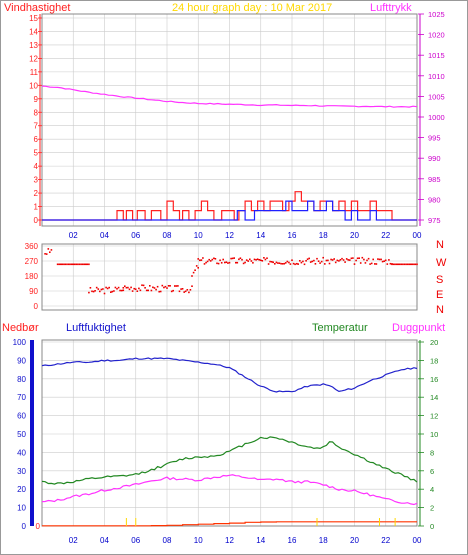  I want to click on temperature-tick-label: 4, so click(432, 489).